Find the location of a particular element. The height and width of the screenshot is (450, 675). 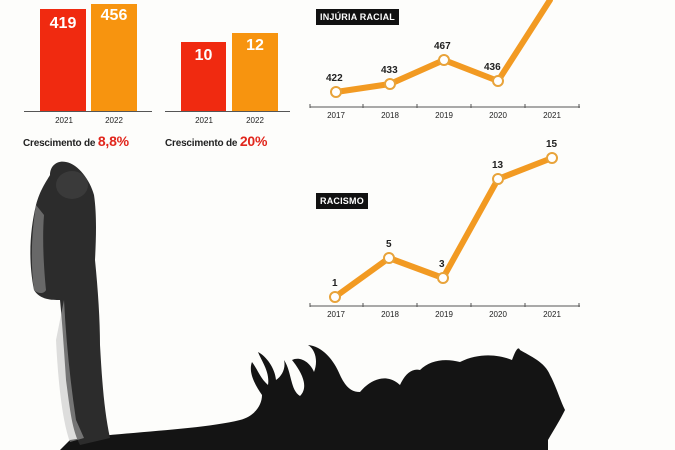

chart-title-injuria: INJÚRIA RACIAL is located at coordinates (357, 17).